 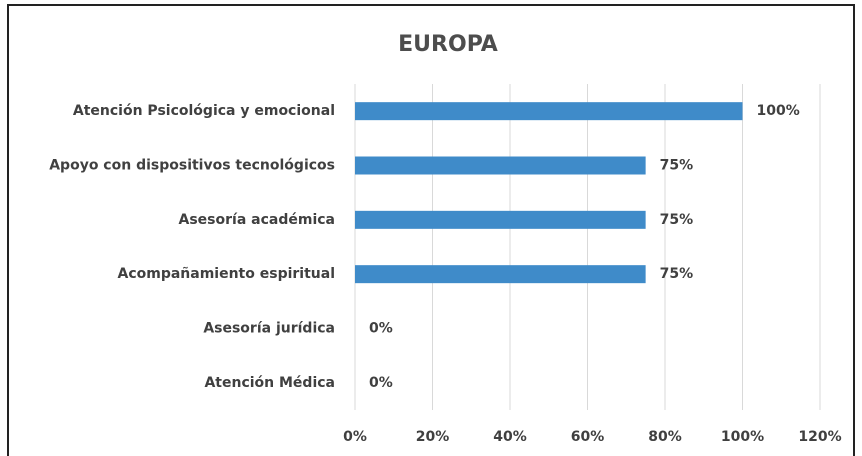 What do you see at coordinates (355, 437) in the screenshot?
I see `x-tick-label: 0%` at bounding box center [355, 437].